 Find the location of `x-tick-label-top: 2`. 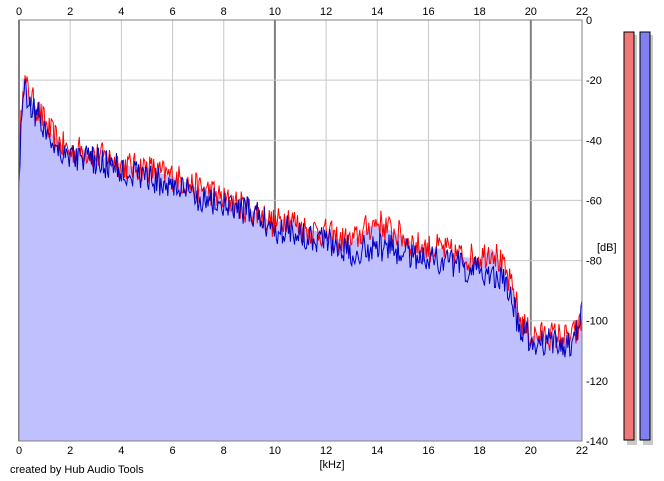

x-tick-label-top: 2 is located at coordinates (70, 12).